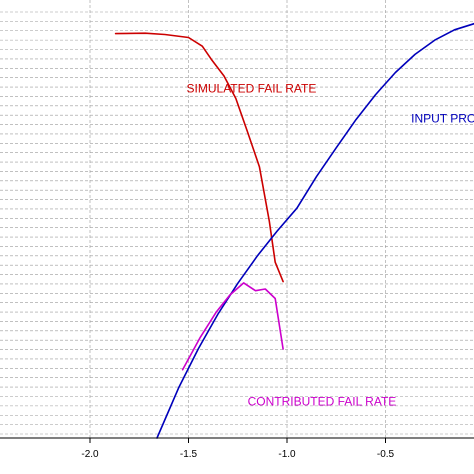 The height and width of the screenshot is (474, 474). I want to click on annotation-simulated-fail-rate: SIMULATED FAIL RATE, so click(252, 88).